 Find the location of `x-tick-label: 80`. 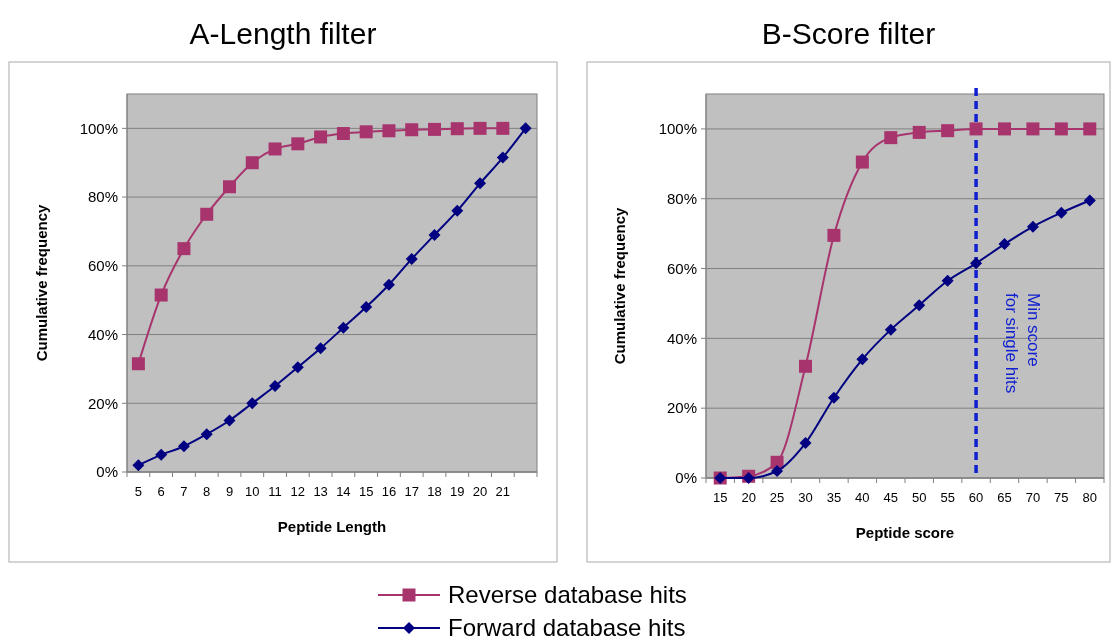

x-tick-label: 80 is located at coordinates (1090, 497).